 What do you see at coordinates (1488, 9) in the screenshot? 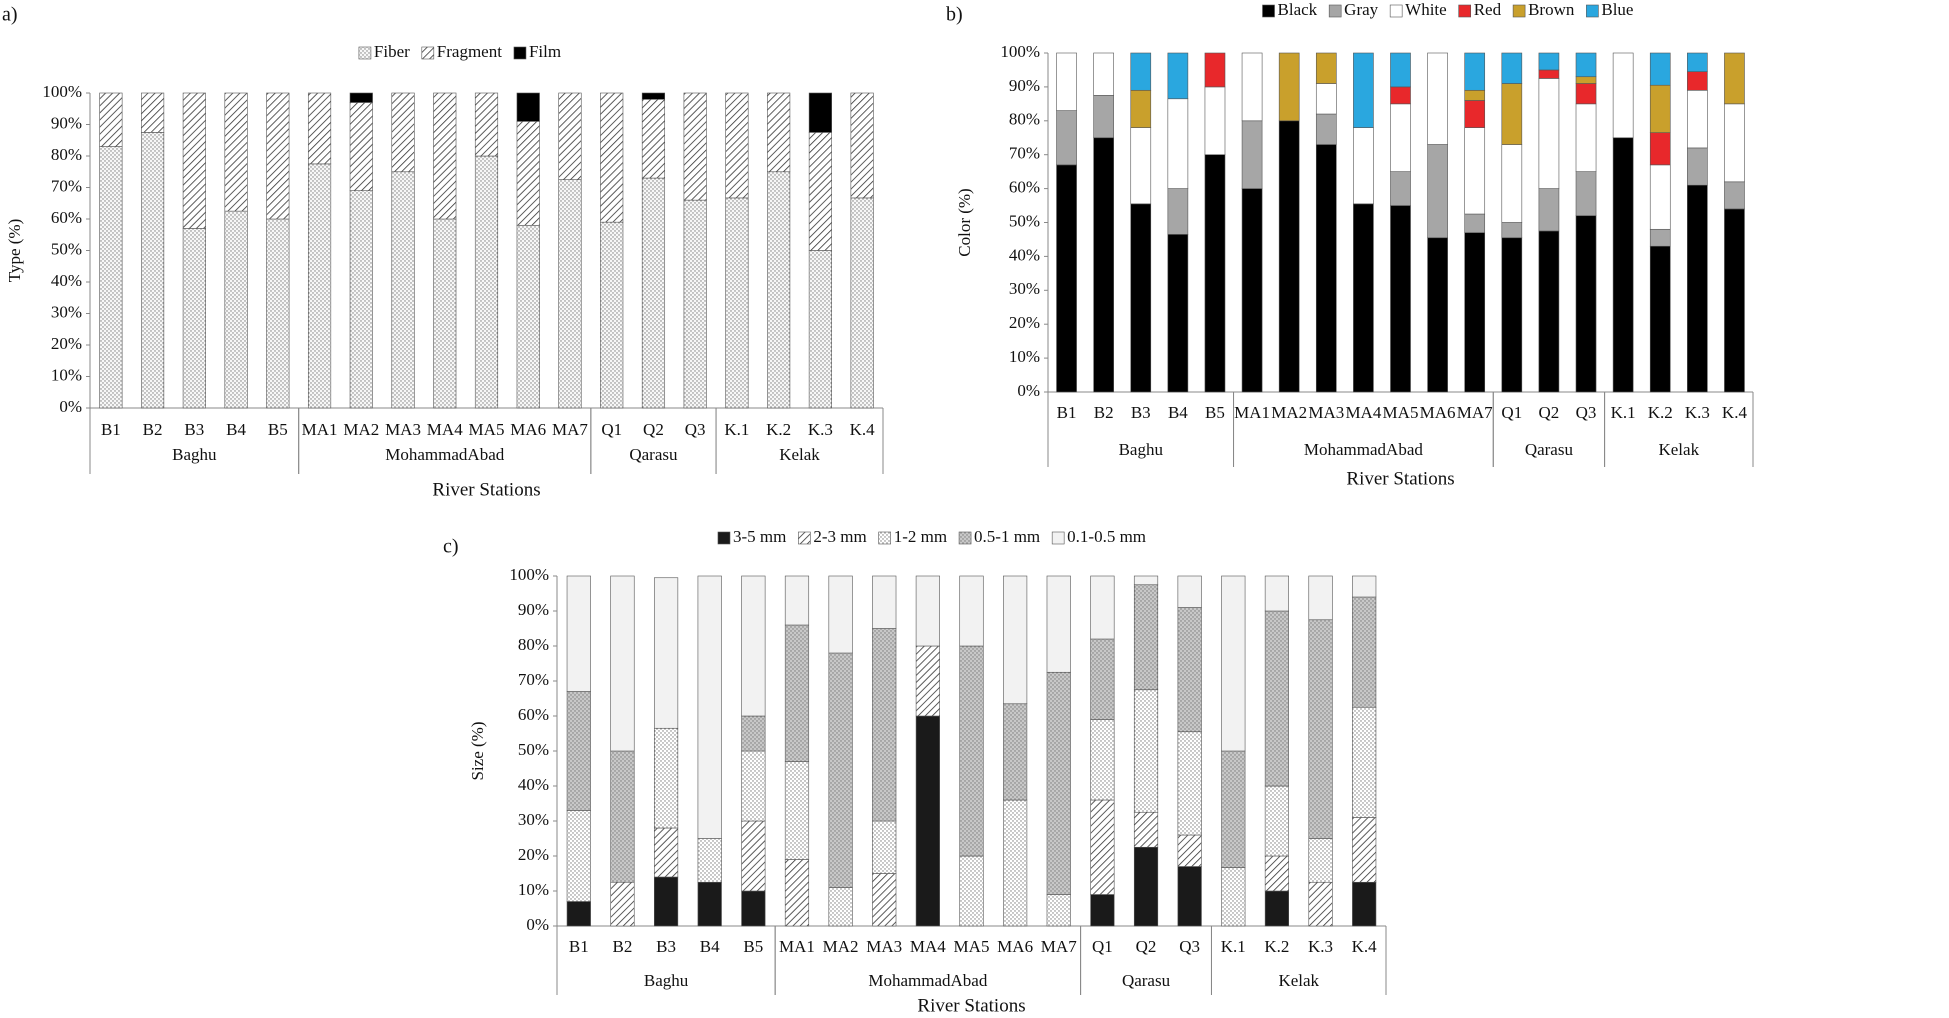
I see `legend-label: Red` at bounding box center [1488, 9].